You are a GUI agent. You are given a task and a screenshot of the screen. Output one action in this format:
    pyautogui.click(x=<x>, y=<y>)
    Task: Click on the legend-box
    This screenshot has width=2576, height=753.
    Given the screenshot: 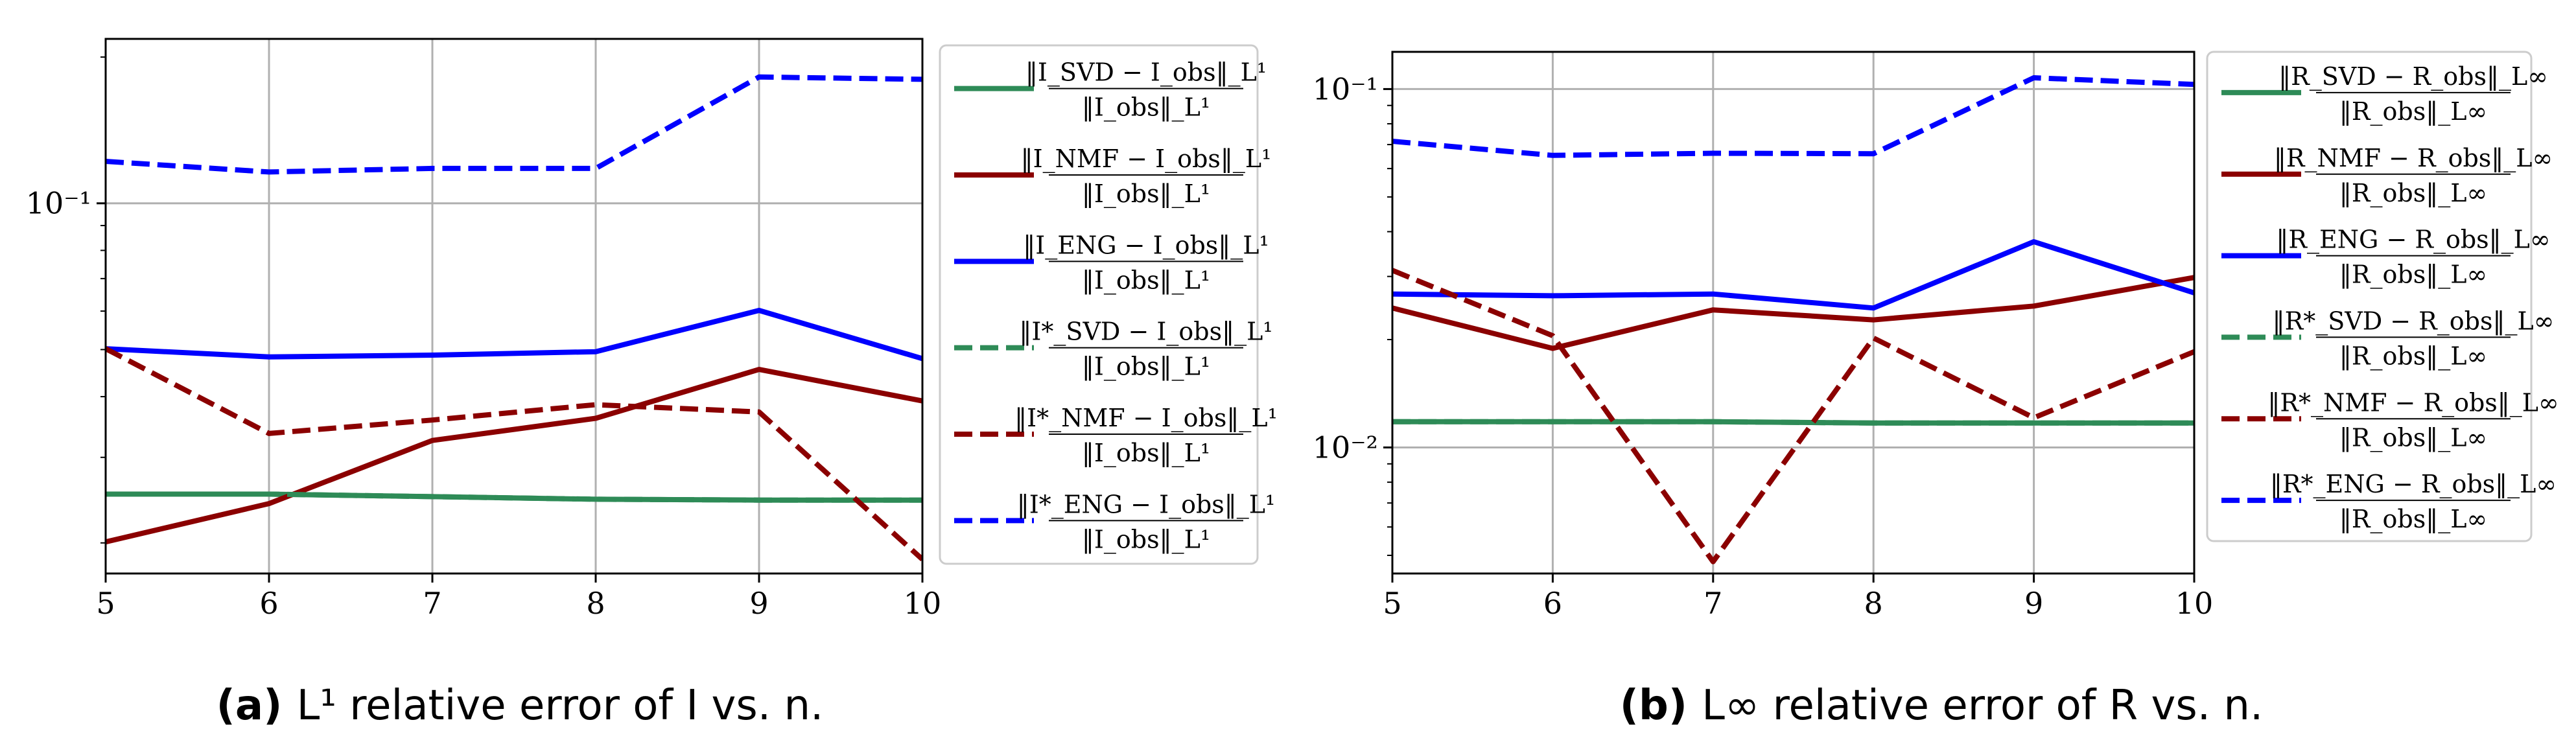 What is the action you would take?
    pyautogui.click(x=1099, y=304)
    